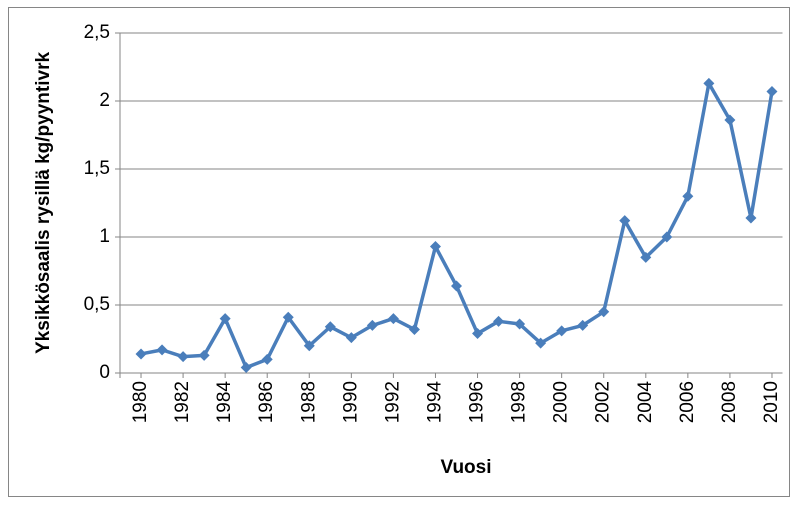 The image size is (793, 505). Describe the element at coordinates (97, 304) in the screenshot. I see `y-tick-label: 0,5` at that location.